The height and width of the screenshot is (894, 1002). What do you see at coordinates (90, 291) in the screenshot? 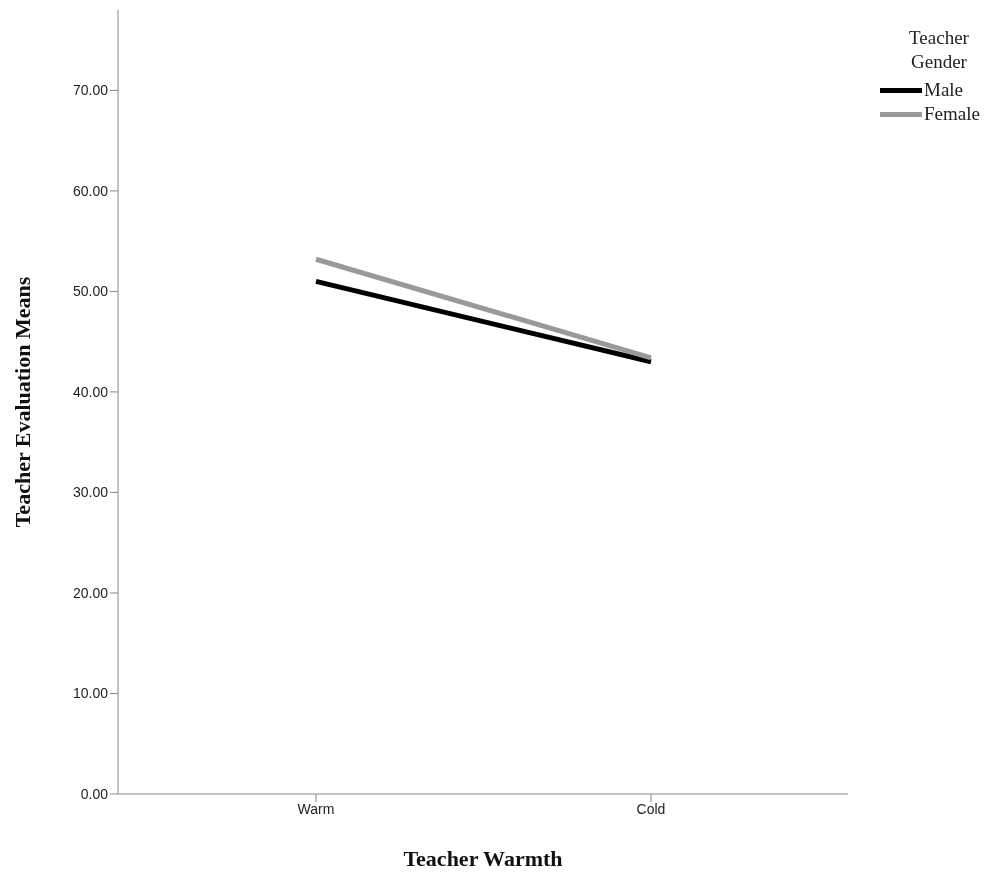
I see `y-tick-label: 50.00` at bounding box center [90, 291].